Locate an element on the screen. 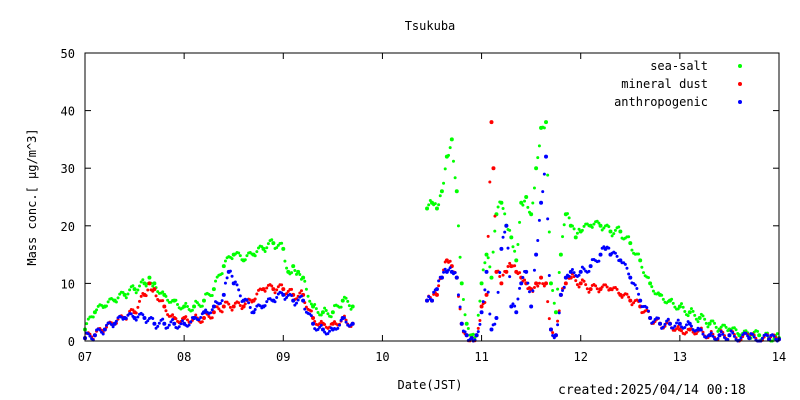 The width and height of the screenshot is (800, 400). legend: sea-salt mineral dust anthropogenic is located at coordinates (678, 84).